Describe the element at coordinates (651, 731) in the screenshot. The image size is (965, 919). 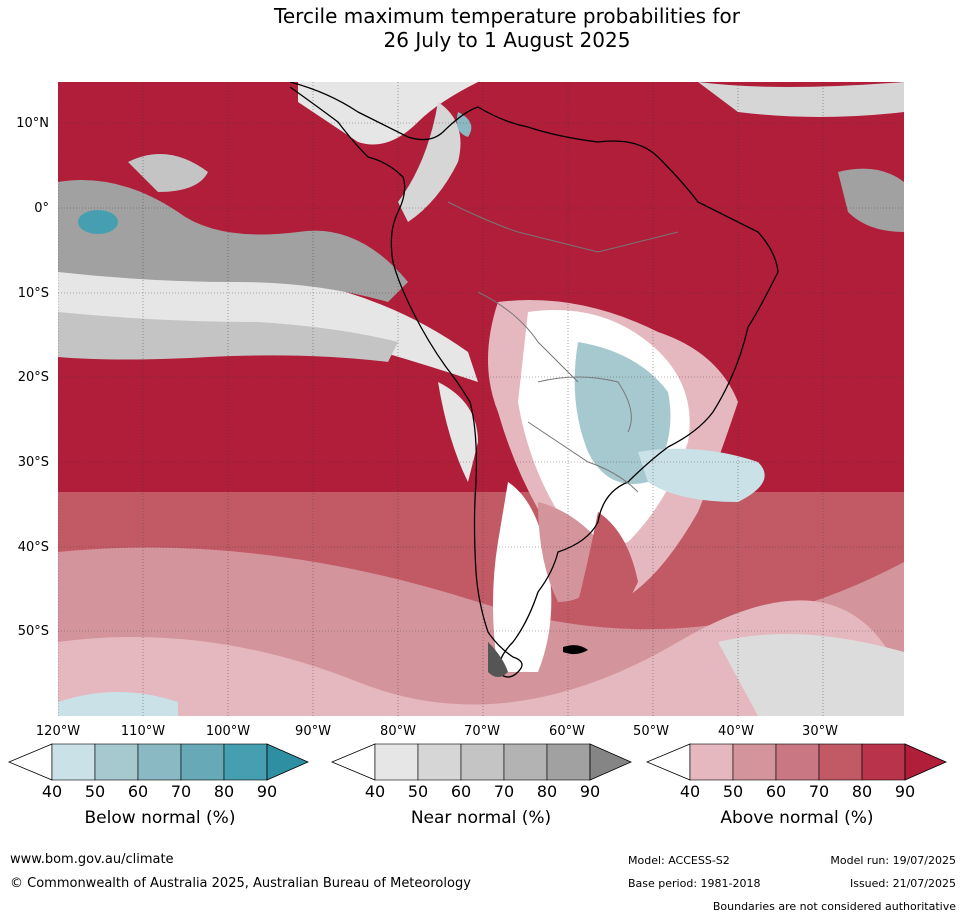
I see `lon-label-50w: 50°W` at that location.